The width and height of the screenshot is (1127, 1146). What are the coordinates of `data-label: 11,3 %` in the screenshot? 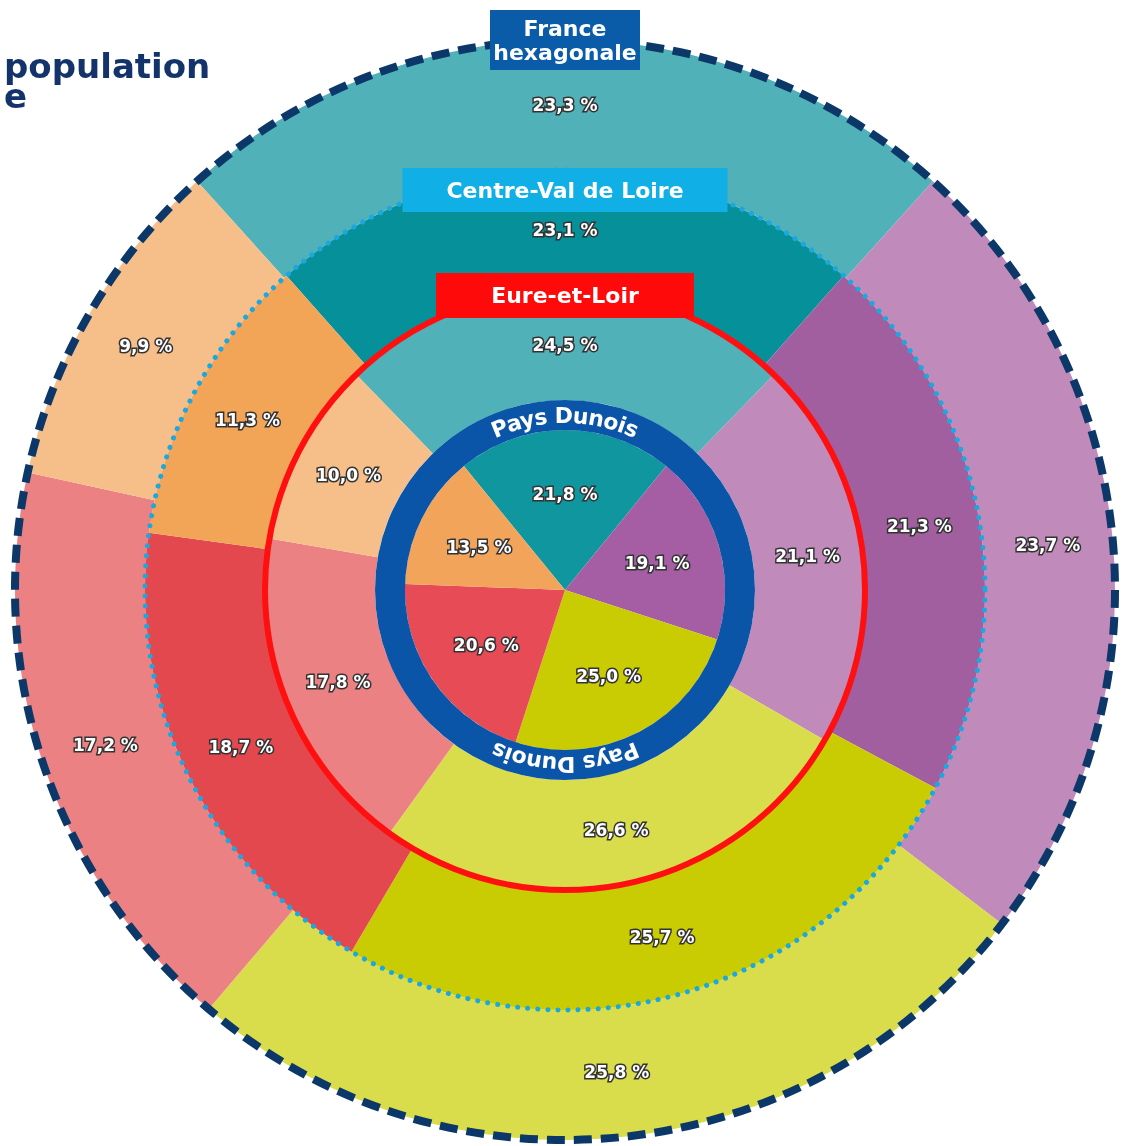 It's located at (248, 420).